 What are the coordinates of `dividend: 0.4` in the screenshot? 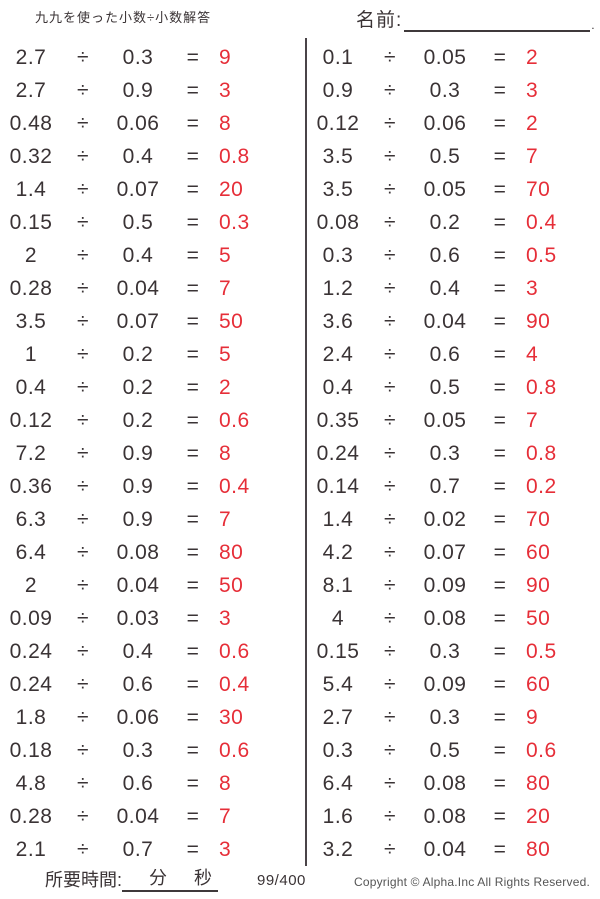 It's located at (31, 387).